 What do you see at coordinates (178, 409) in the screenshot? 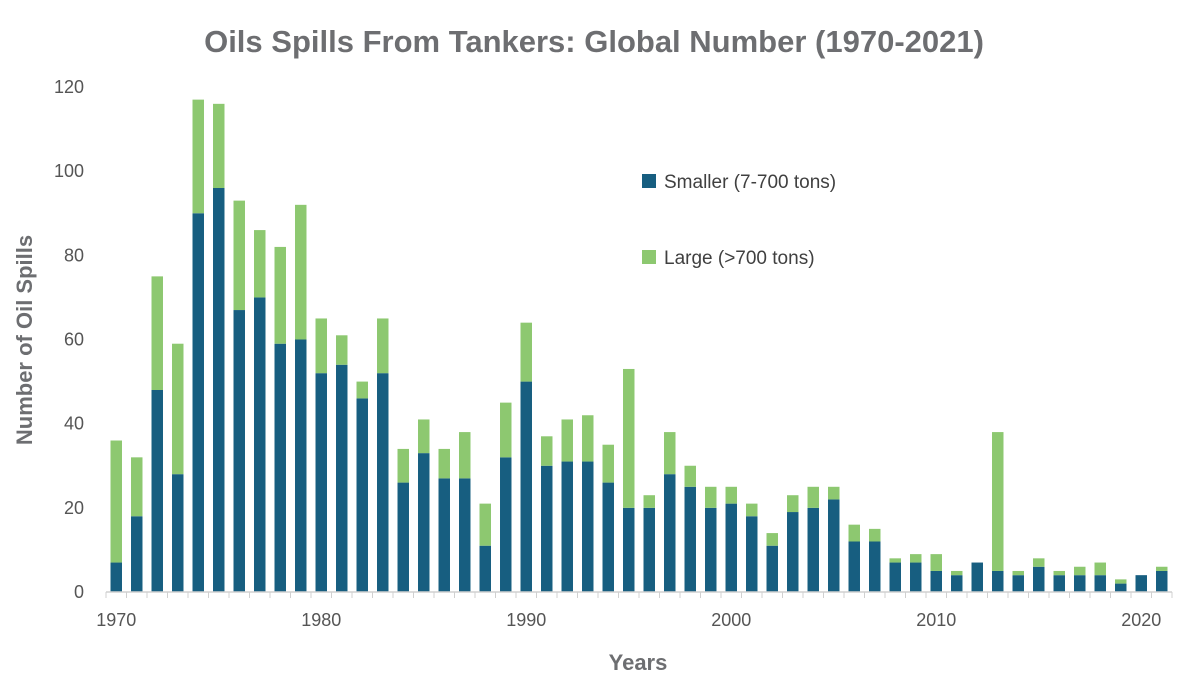
I see `bar-large-1973` at bounding box center [178, 409].